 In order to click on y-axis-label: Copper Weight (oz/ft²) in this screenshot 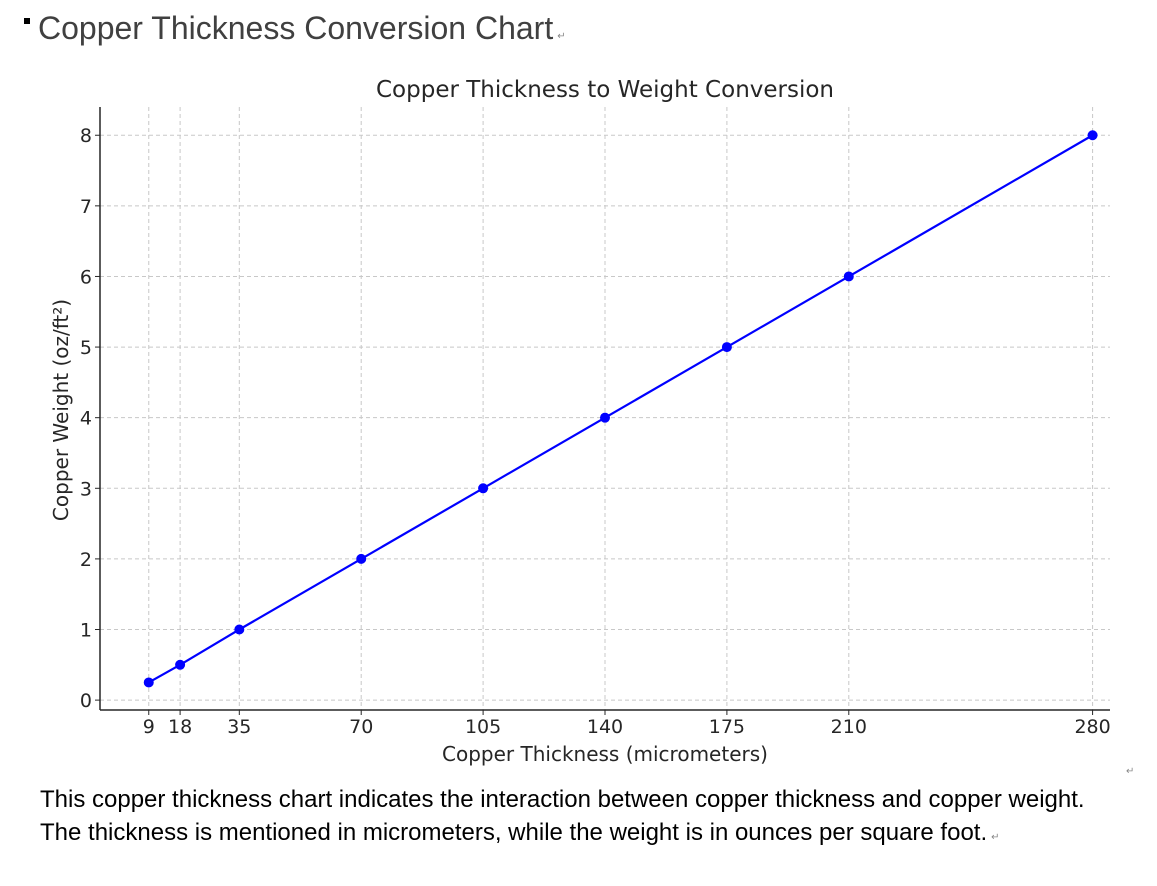, I will do `click(61, 410)`.